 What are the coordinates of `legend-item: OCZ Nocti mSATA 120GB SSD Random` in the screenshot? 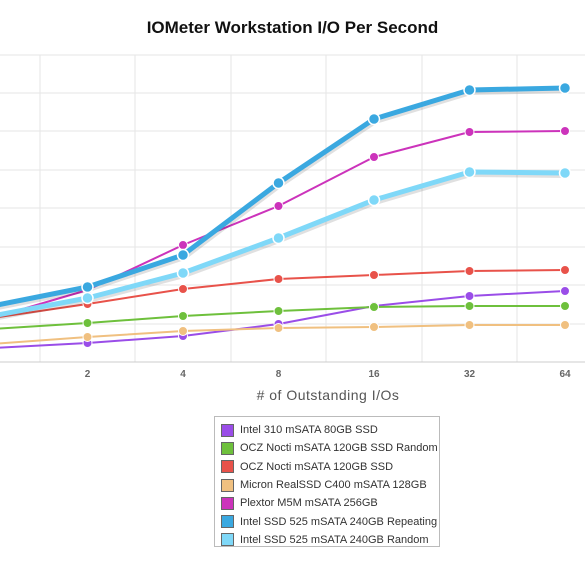 It's located at (329, 448).